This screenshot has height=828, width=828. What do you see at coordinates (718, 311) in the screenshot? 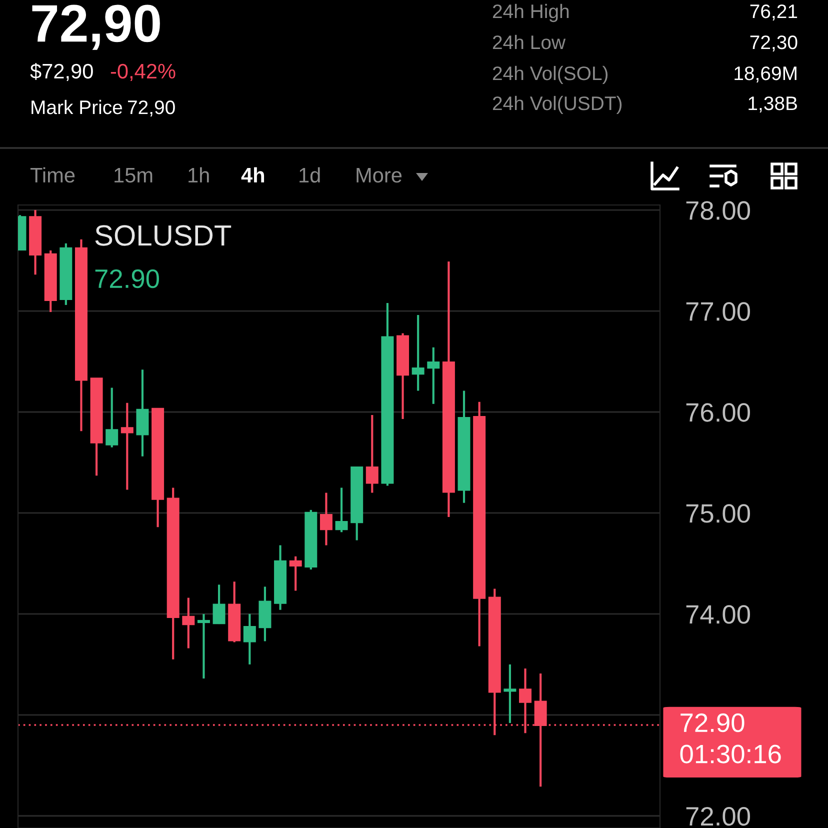
I see `y-tick-label: 77.00` at bounding box center [718, 311].